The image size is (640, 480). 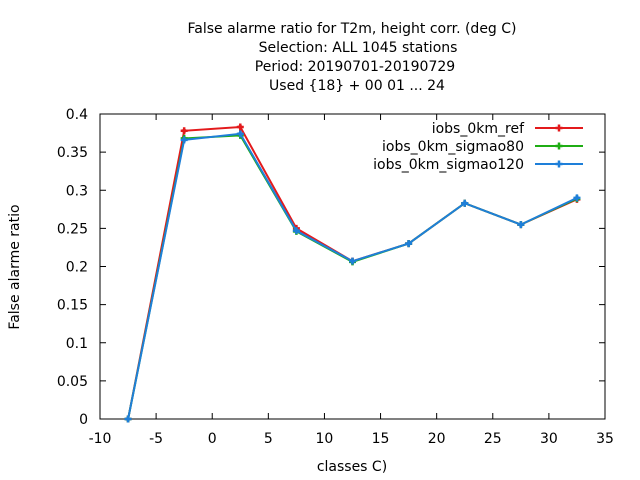 What do you see at coordinates (448, 165) in the screenshot?
I see `legend-label: iobs_0km_sigmao120` at bounding box center [448, 165].